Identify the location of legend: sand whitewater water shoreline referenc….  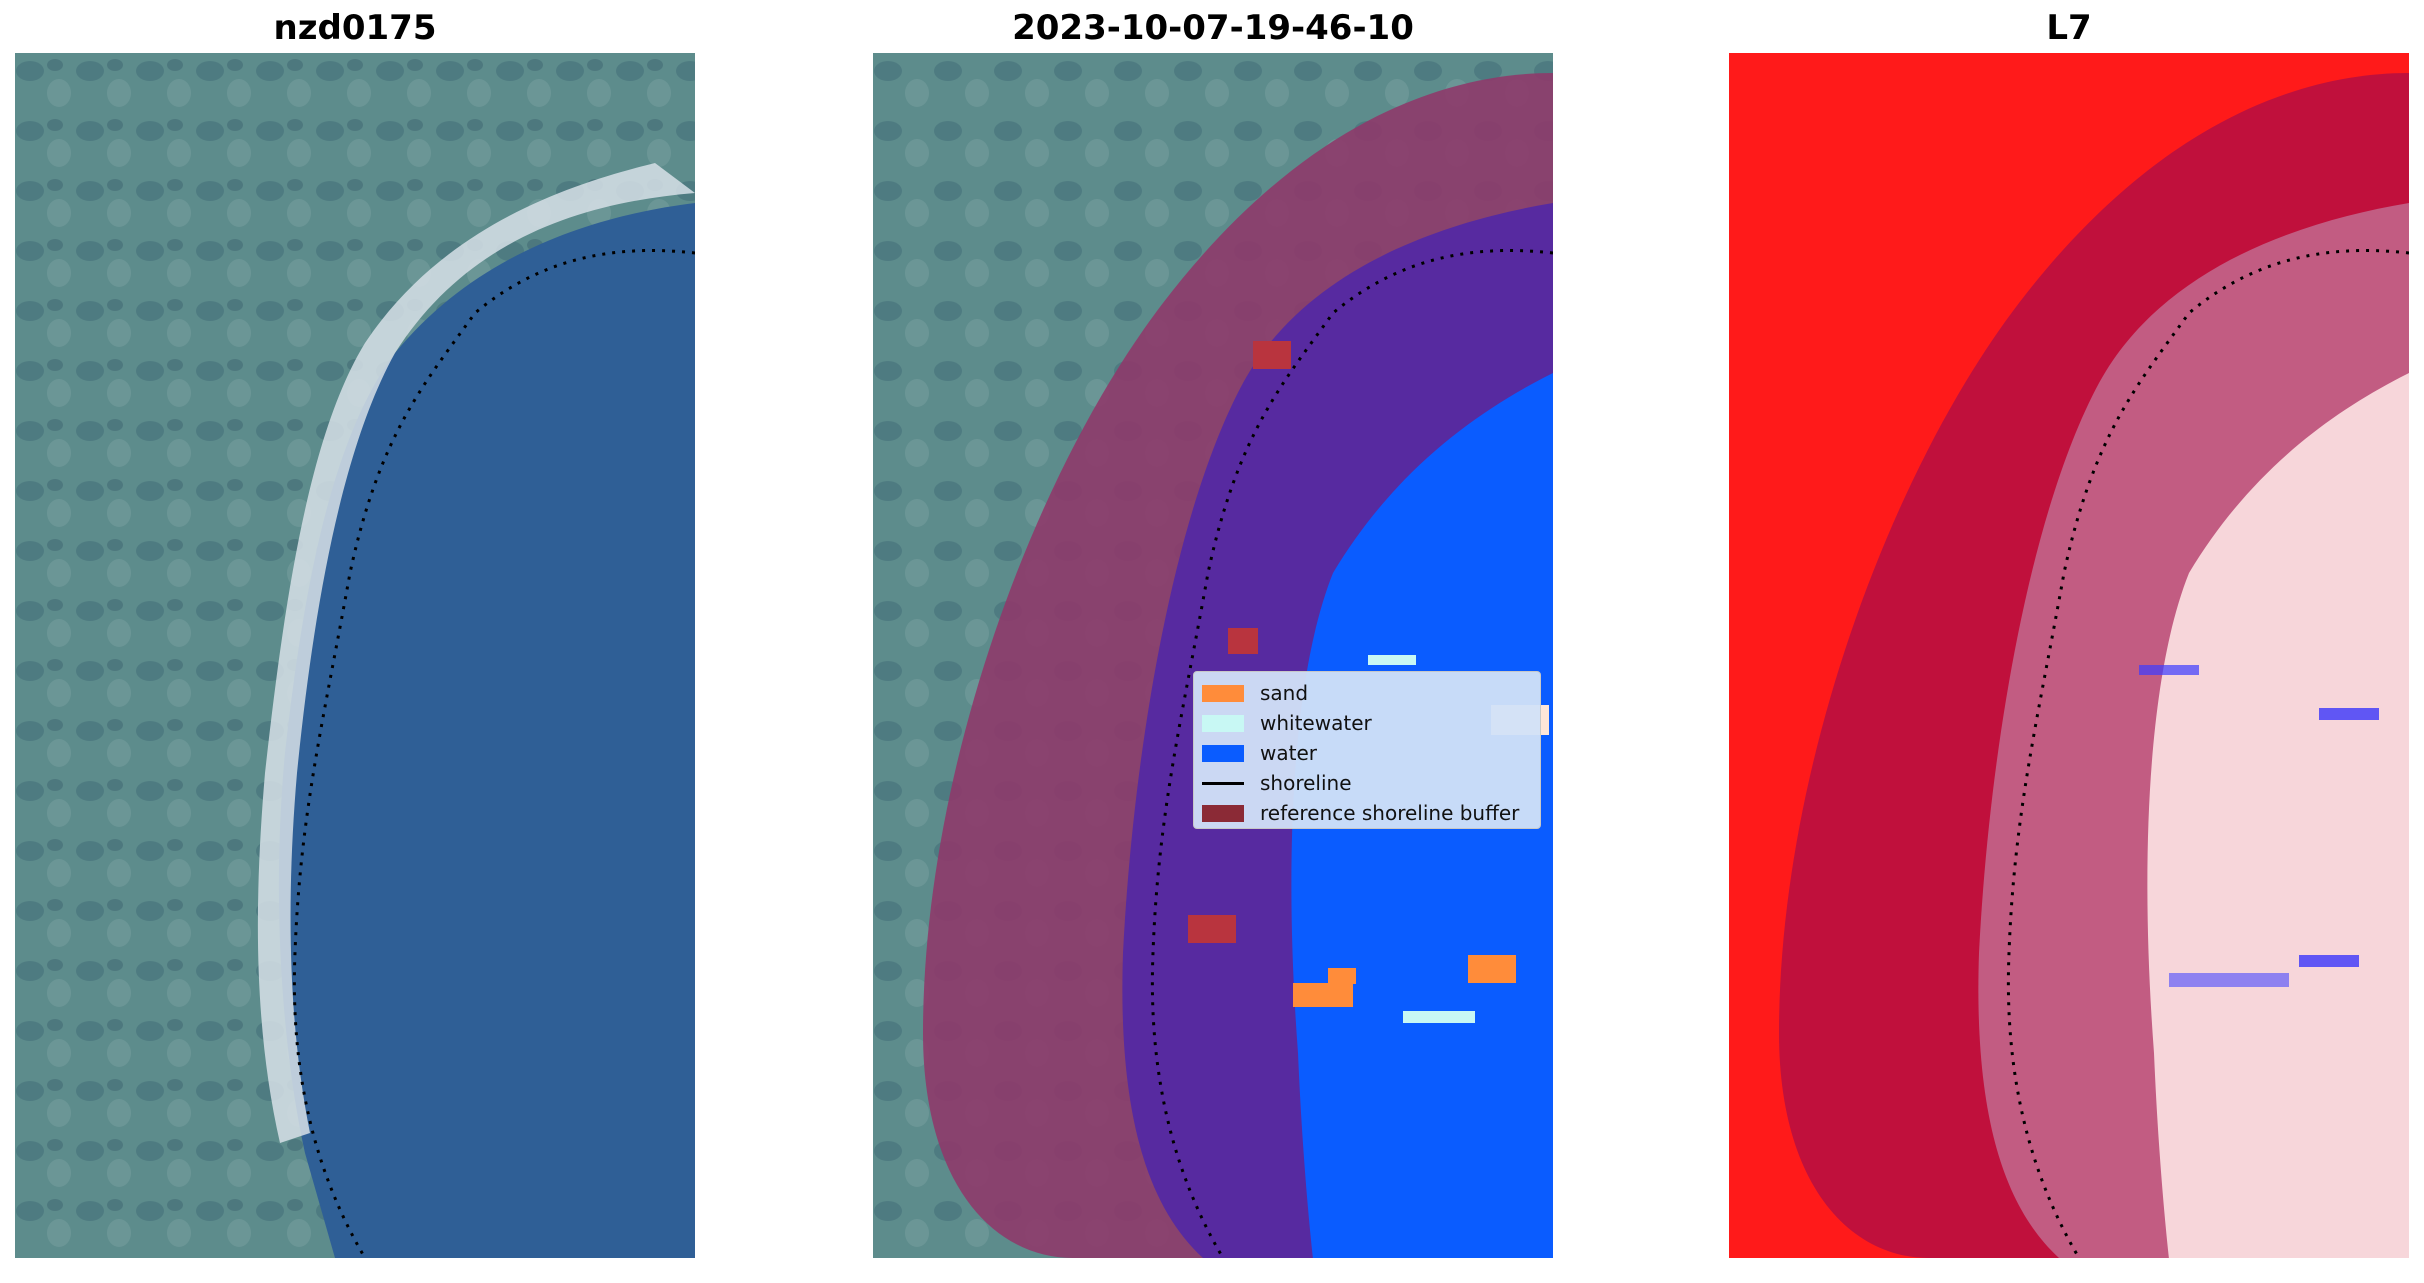
(1367, 750).